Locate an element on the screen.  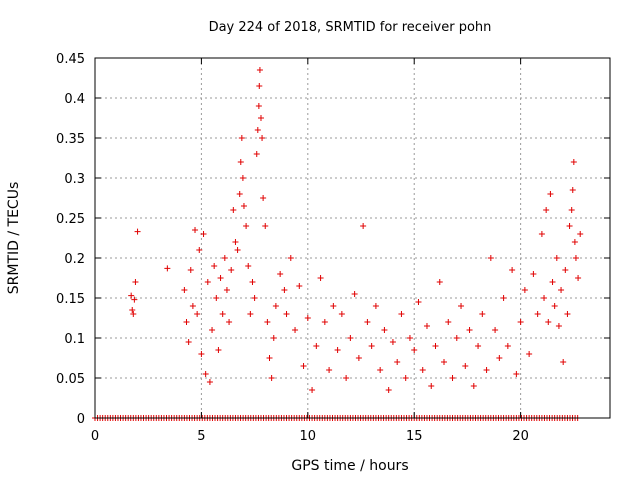
x-tick-label: 10 is located at coordinates (308, 436).